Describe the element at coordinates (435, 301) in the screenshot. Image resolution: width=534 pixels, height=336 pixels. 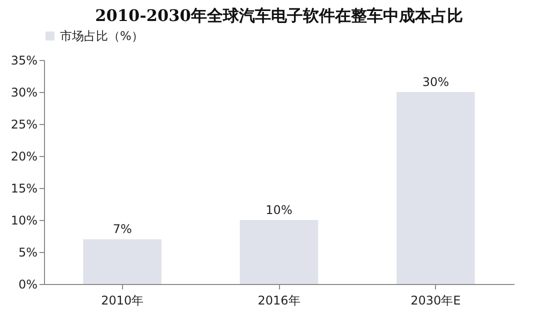
I see `x-tick-label: 2030年E` at that location.